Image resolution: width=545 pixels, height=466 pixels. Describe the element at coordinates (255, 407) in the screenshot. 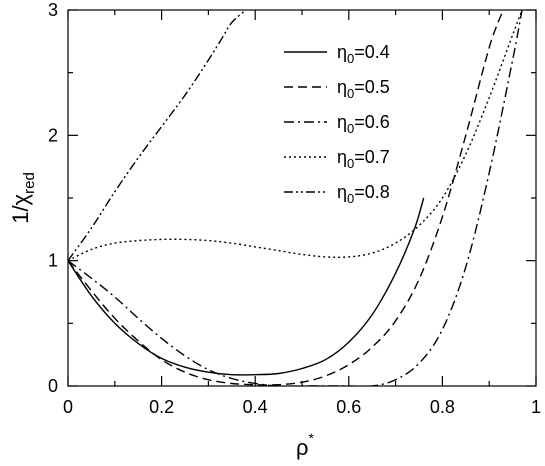

I see `x-tick-label: 0.4` at that location.